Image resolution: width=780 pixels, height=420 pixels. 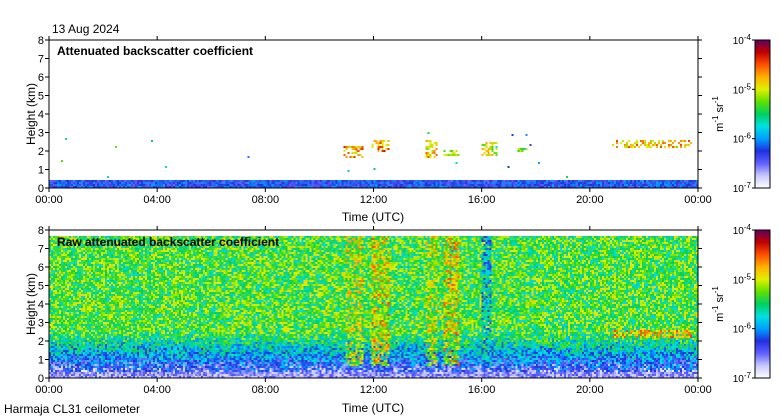 I want to click on footer-label: Harmaja CL31 ceilometer, so click(x=72, y=409).